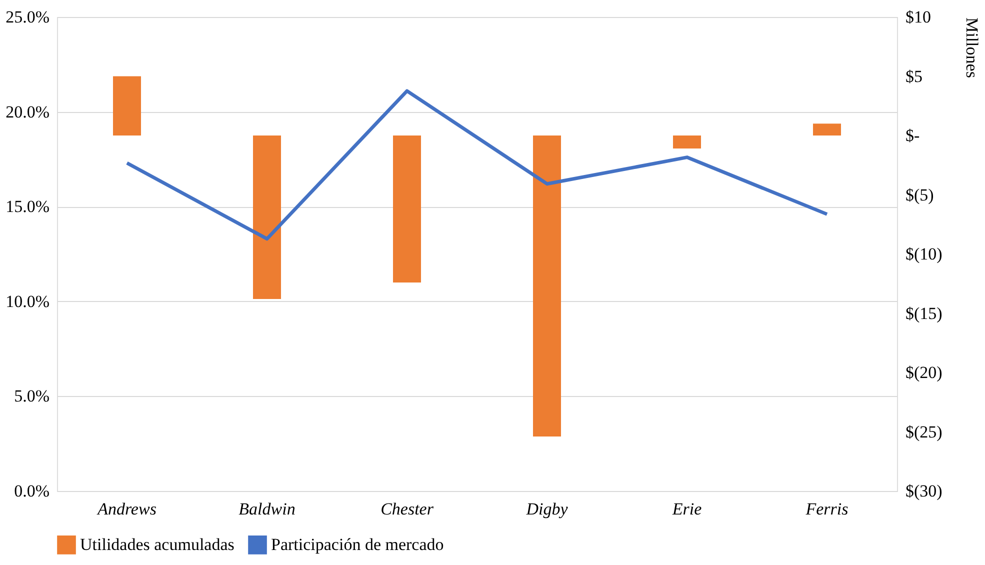 Image resolution: width=985 pixels, height=565 pixels. I want to click on legend-label: Utilidades acumuladas, so click(157, 544).